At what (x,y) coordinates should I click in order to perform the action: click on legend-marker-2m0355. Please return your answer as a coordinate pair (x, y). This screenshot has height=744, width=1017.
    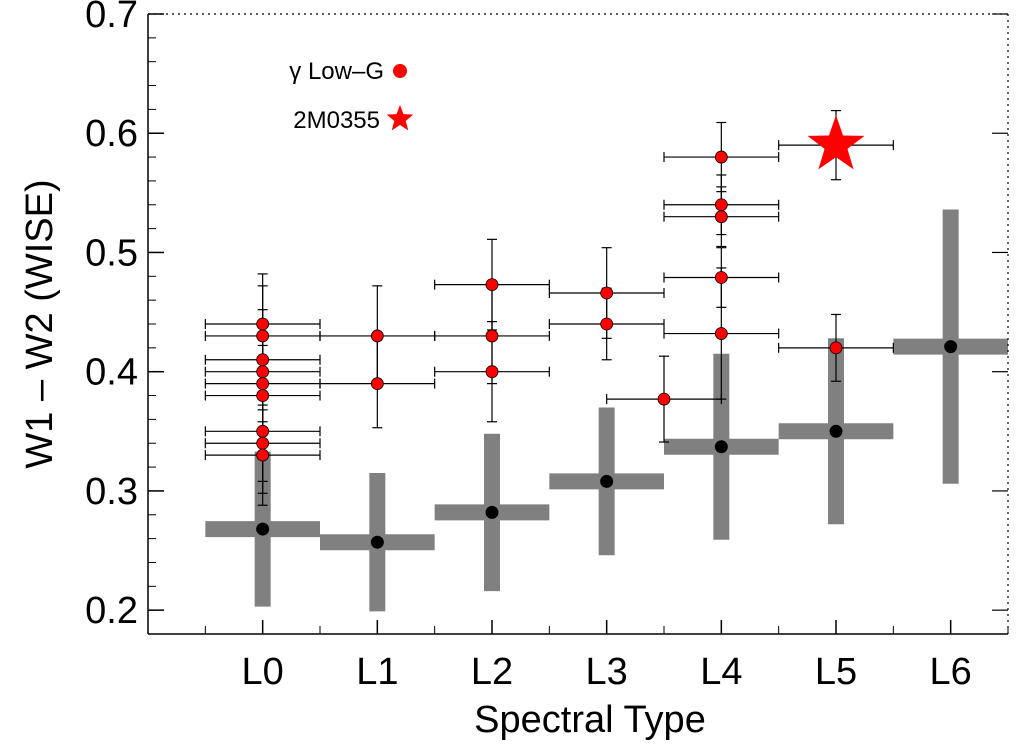
    Looking at the image, I should click on (400, 118).